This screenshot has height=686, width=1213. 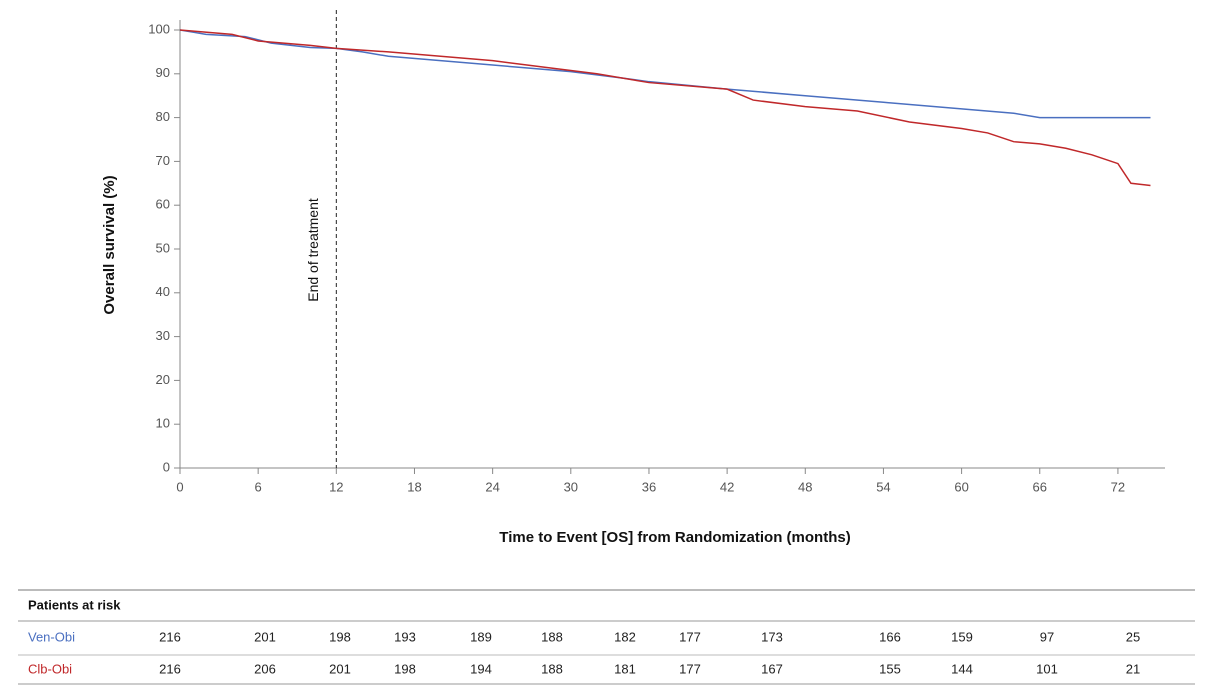 I want to click on at-risk-value: 101, so click(x=1047, y=668).